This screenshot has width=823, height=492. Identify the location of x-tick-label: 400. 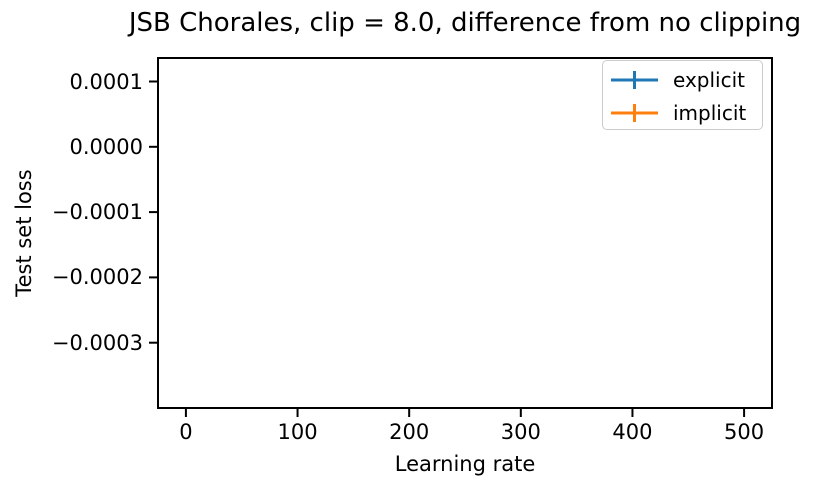
(632, 432).